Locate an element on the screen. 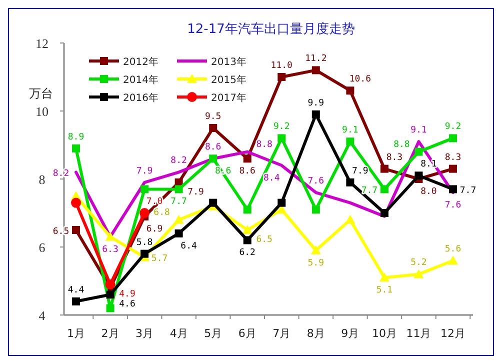  y-axis-title: 万台 is located at coordinates (41, 93).